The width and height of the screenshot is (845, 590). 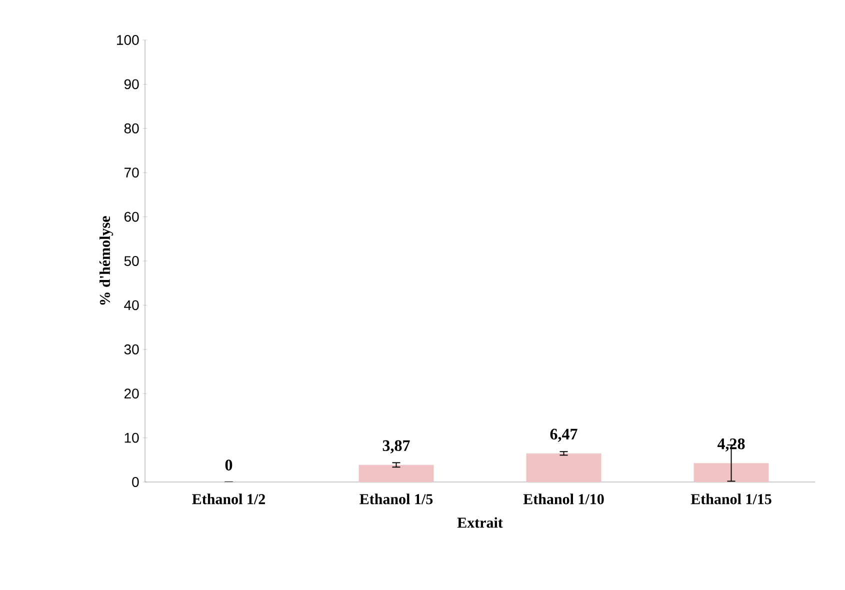 What do you see at coordinates (128, 40) in the screenshot?
I see `y-tick-label: 100` at bounding box center [128, 40].